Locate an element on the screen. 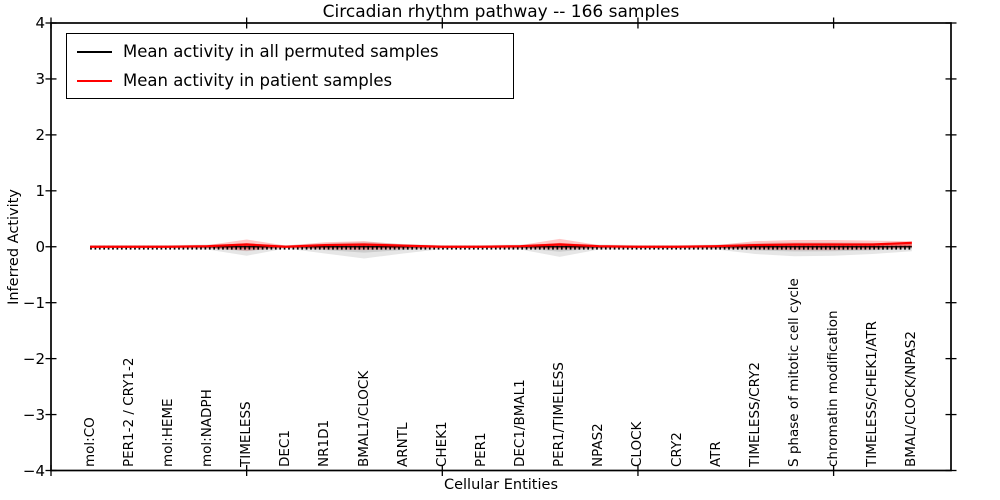 Image resolution: width=1000 pixels, height=500 pixels. y-tick-label: 3 is located at coordinates (40, 78).